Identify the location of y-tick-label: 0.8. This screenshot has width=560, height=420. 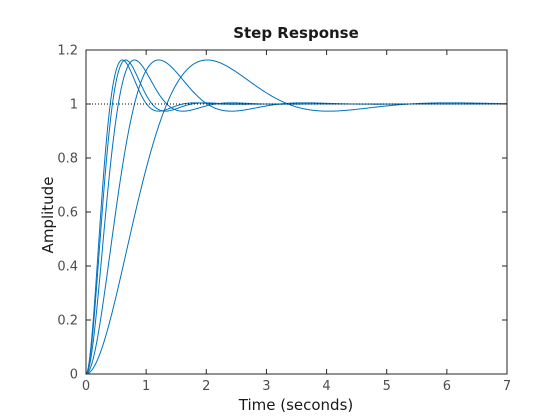
(67, 159).